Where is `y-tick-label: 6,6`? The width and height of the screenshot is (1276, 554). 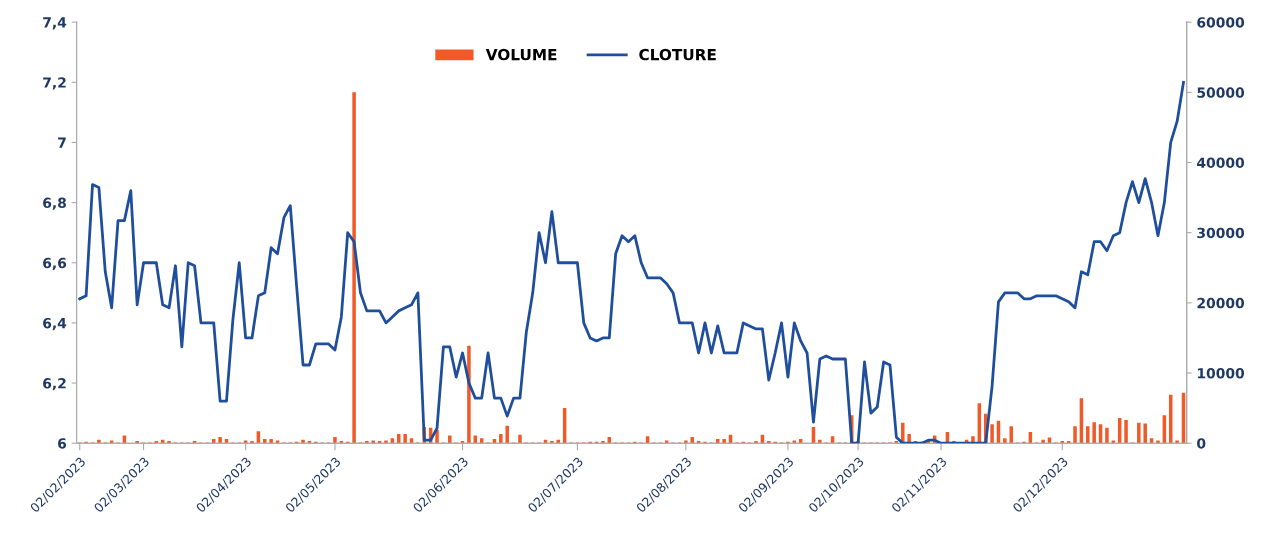 y-tick-label: 6,6 is located at coordinates (55, 263).